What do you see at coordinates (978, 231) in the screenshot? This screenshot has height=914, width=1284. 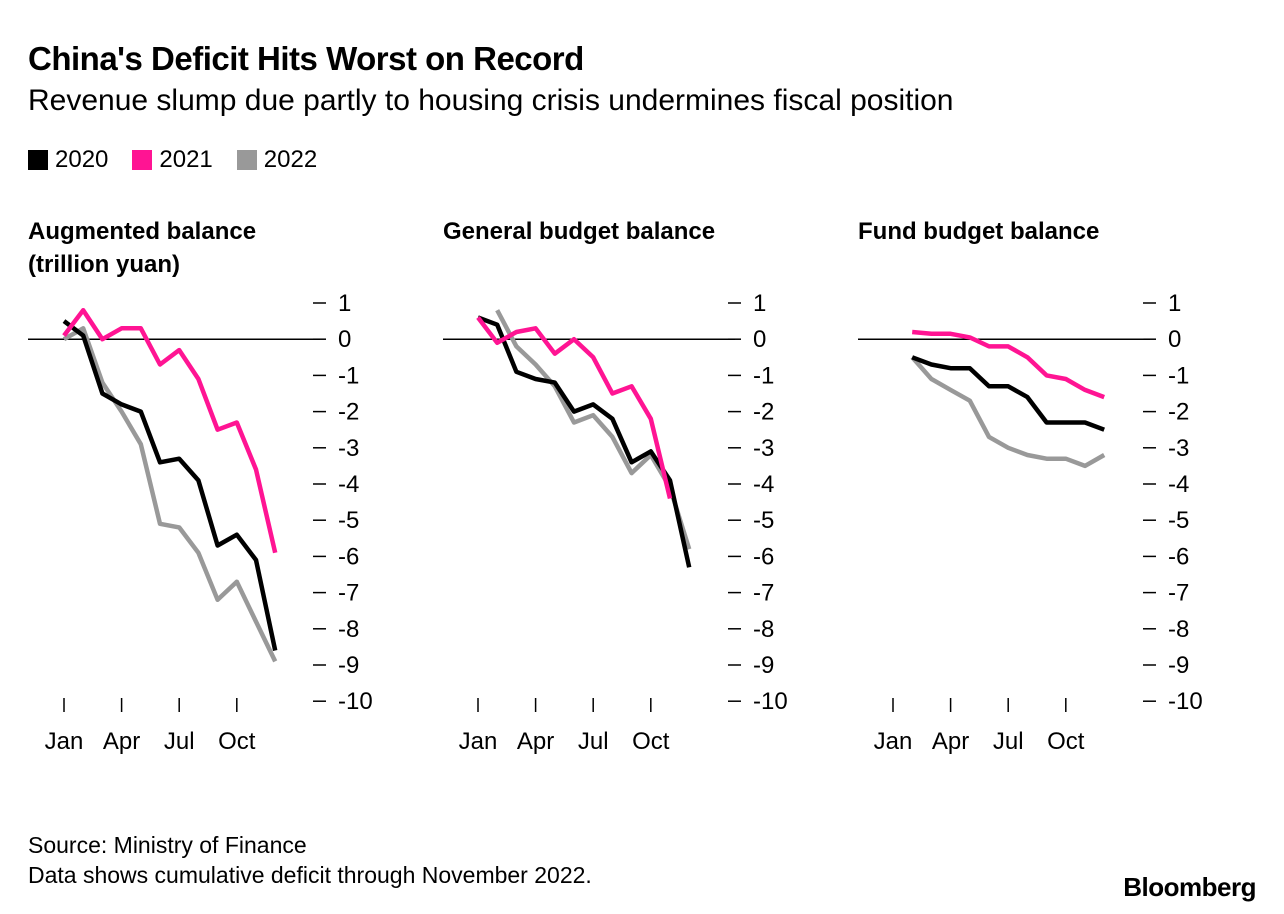 I see `panel-3-title-line-1: Fund budget balance` at bounding box center [978, 231].